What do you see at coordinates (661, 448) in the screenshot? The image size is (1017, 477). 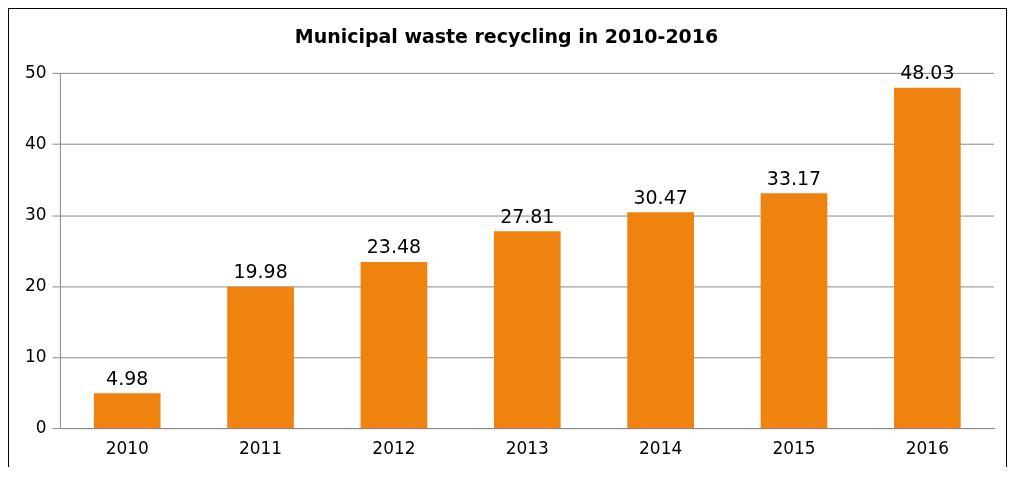 I see `x-tick-label: 2014` at bounding box center [661, 448].